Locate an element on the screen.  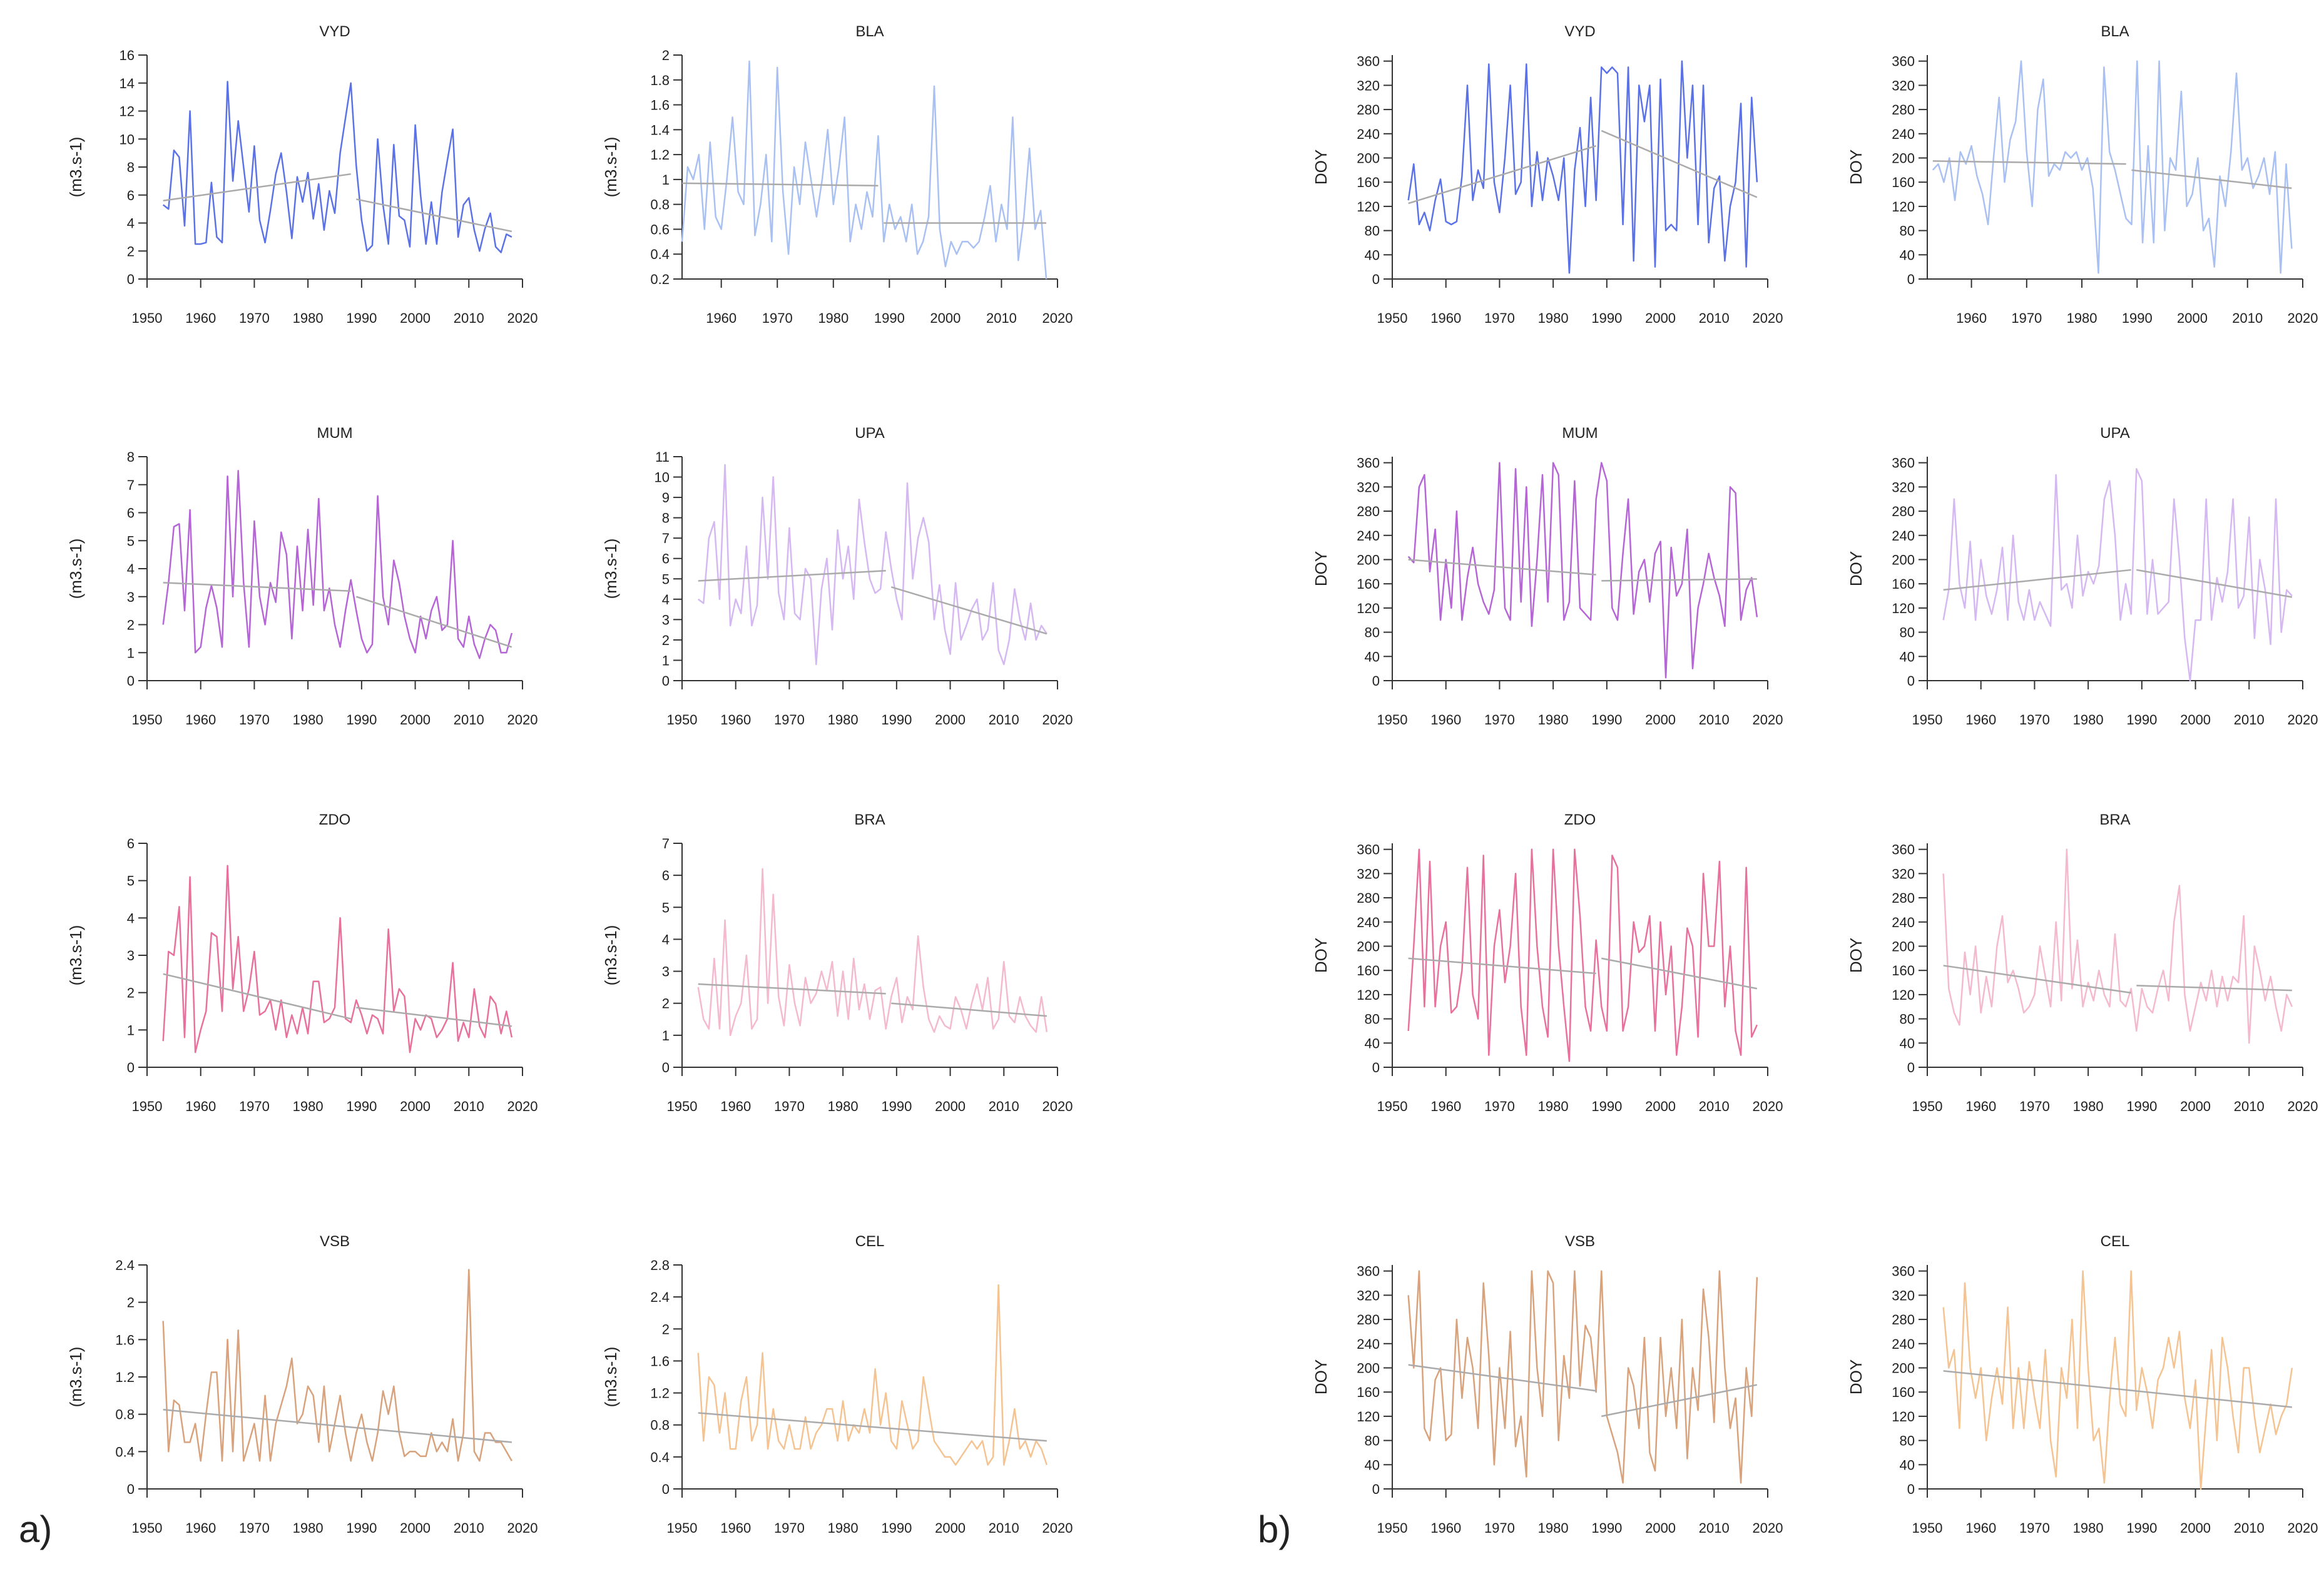
y-tick-label: 1 is located at coordinates (666, 180).